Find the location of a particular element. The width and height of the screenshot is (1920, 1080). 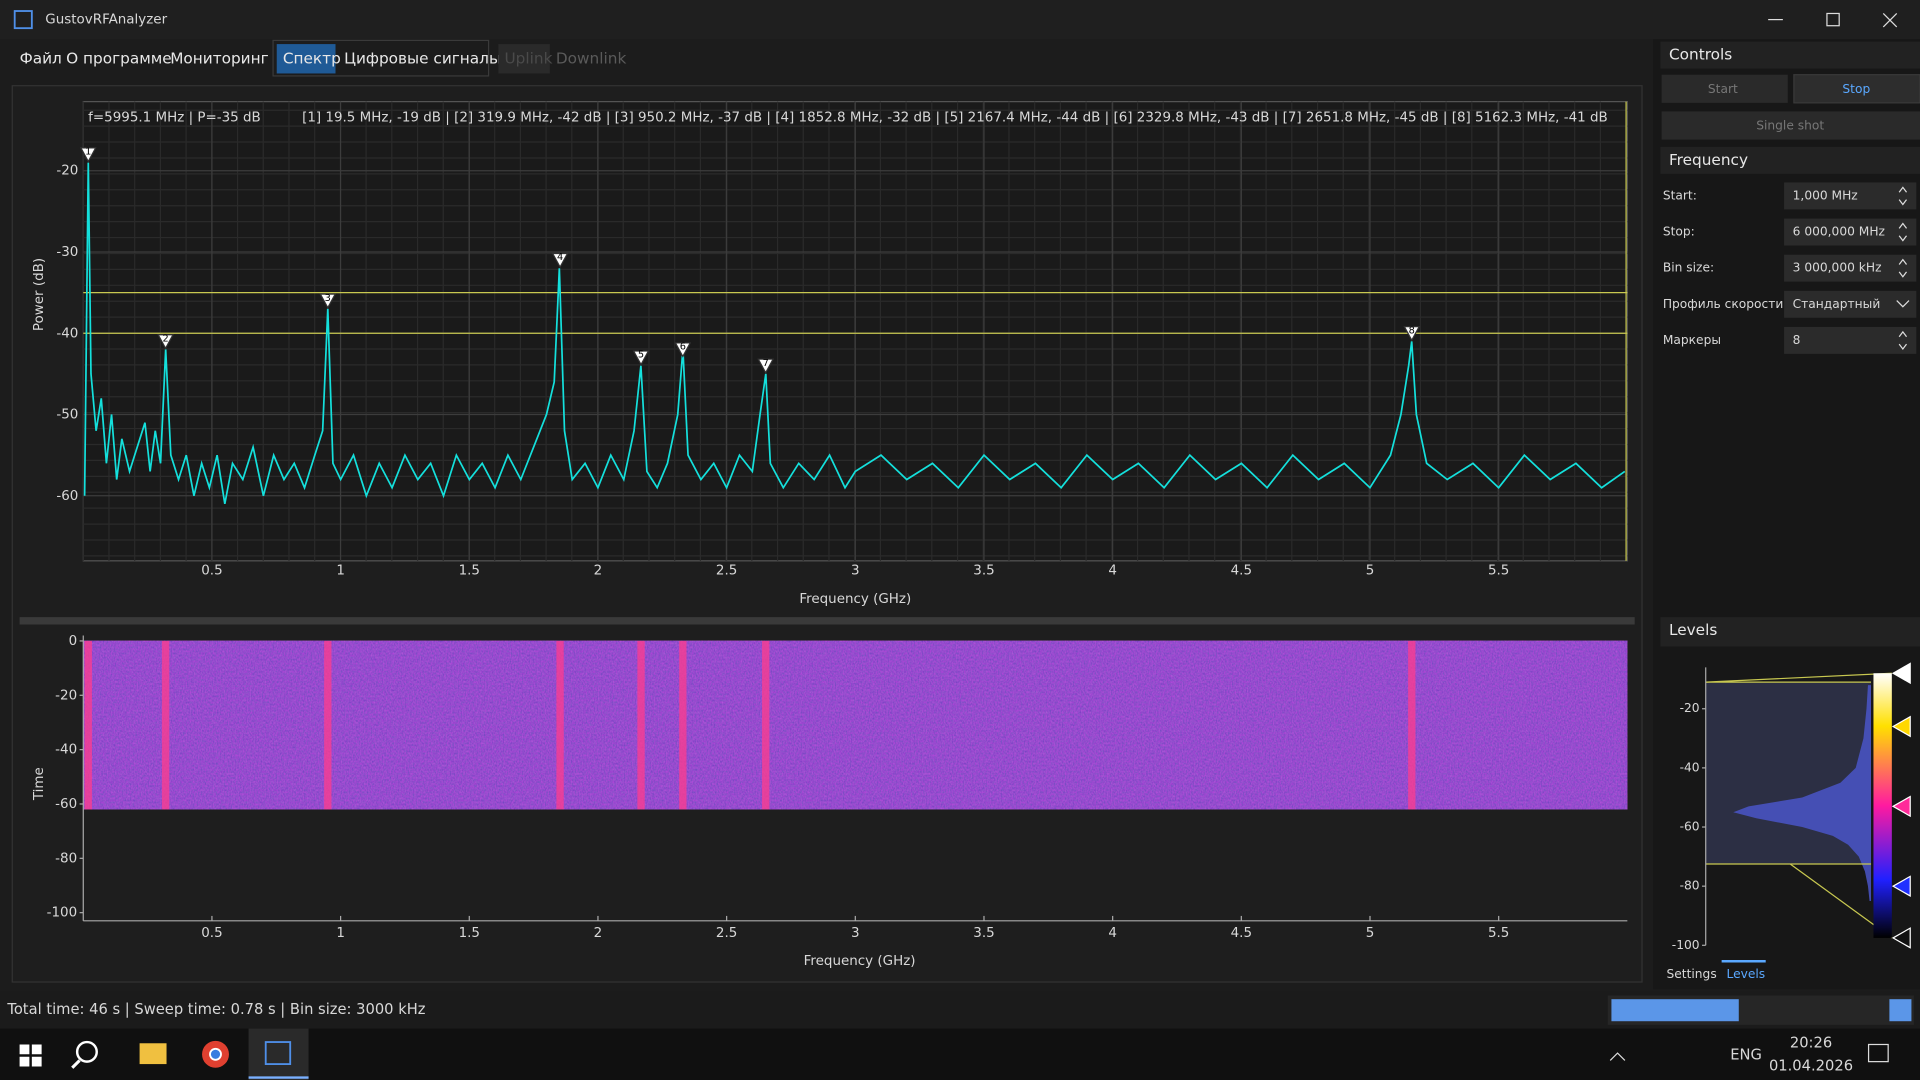

language: ENG is located at coordinates (1746, 1055).